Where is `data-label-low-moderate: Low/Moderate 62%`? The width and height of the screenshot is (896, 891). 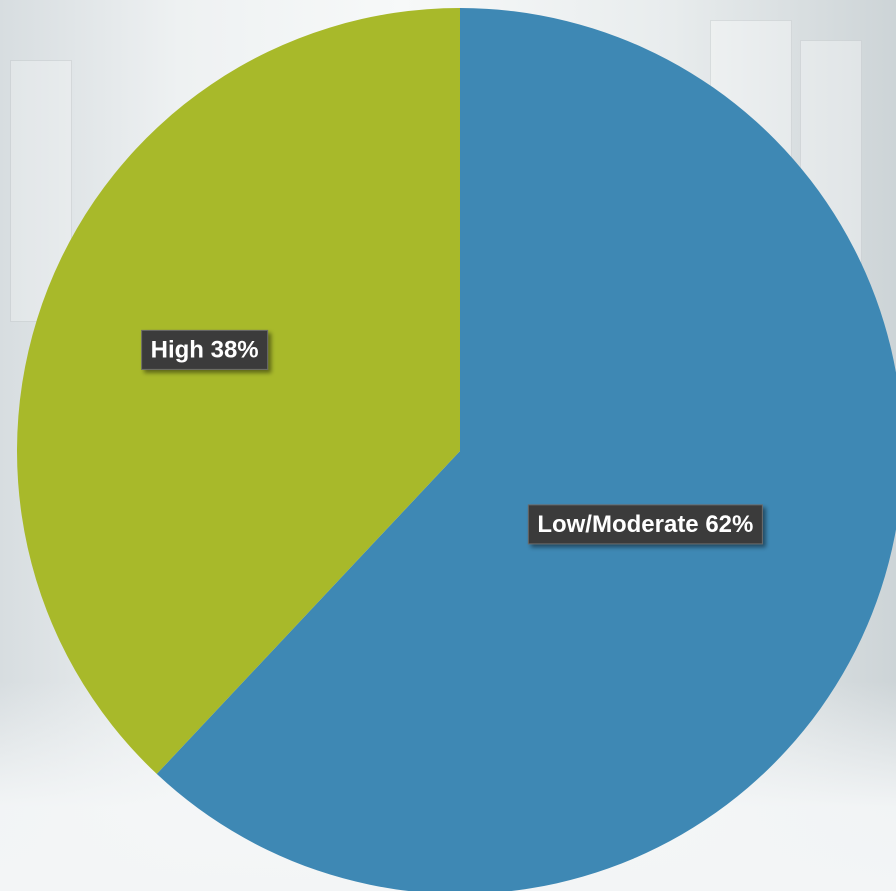
data-label-low-moderate: Low/Moderate 62% is located at coordinates (645, 524).